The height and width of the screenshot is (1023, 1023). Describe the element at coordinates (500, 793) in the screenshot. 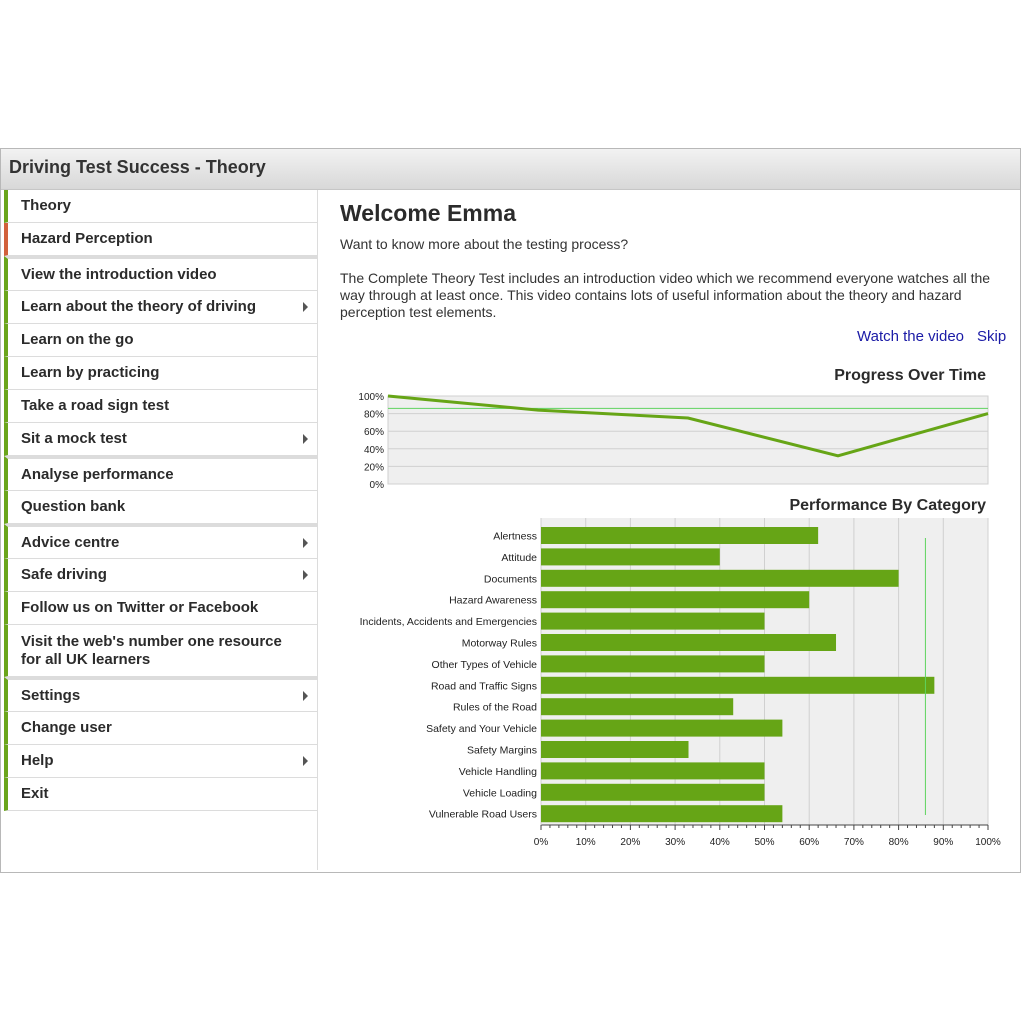

I see `category-label: Vehicle Loading` at that location.